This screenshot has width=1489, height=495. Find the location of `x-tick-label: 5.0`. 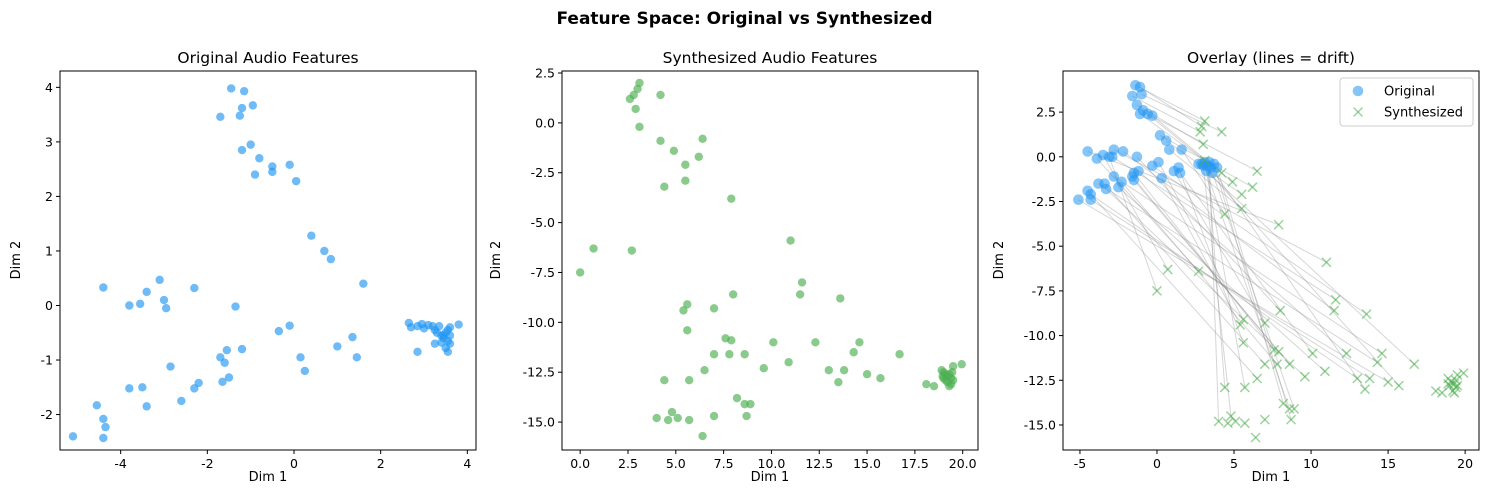

x-tick-label: 5.0 is located at coordinates (676, 463).